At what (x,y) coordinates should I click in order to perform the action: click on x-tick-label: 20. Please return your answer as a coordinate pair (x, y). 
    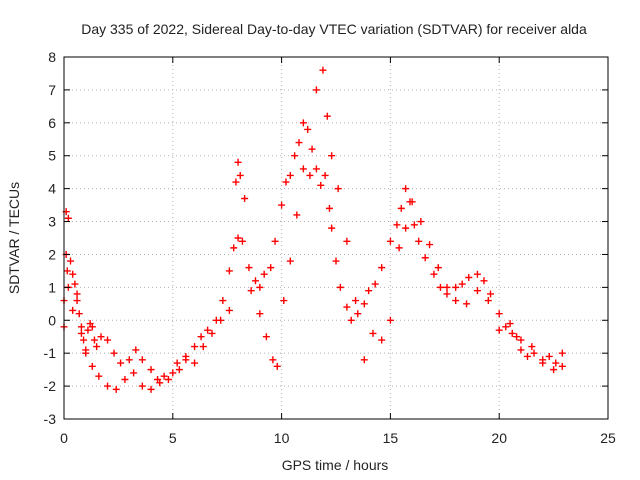
    Looking at the image, I should click on (499, 438).